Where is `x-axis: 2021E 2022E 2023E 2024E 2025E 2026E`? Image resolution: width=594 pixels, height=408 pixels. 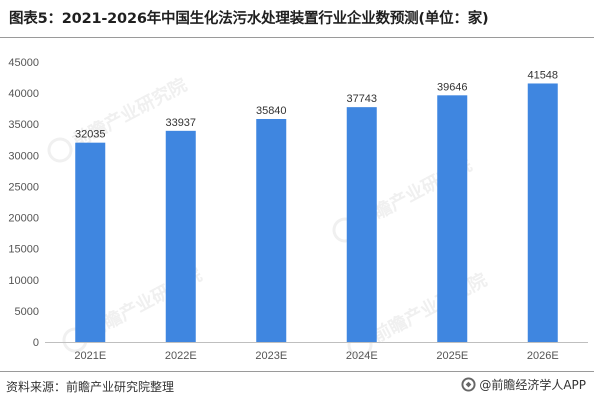 x-axis: 2021E 2022E 2023E 2024E 2025E 2026E is located at coordinates (316, 352).